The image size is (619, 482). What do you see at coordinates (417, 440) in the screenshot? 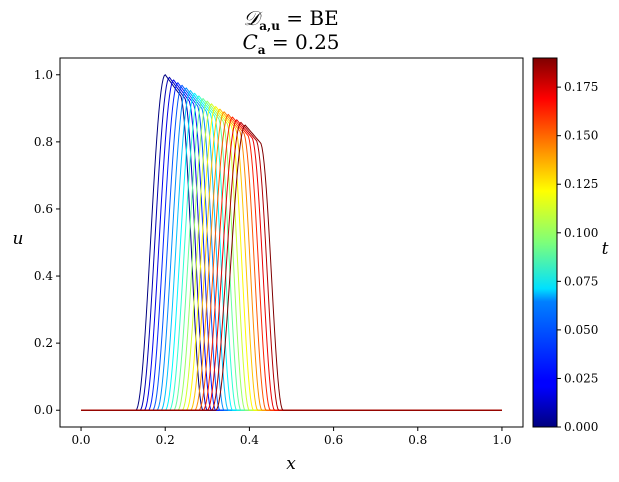
I see `x-tick-label: 0.8` at bounding box center [417, 440].